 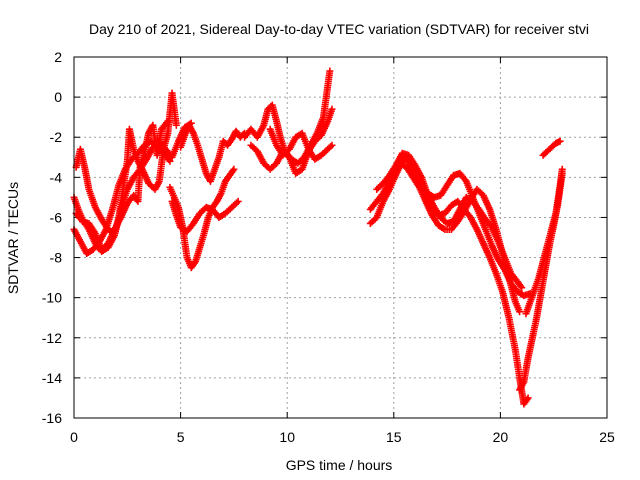 What do you see at coordinates (56, 137) in the screenshot?
I see `y-tick-label: -2` at bounding box center [56, 137].